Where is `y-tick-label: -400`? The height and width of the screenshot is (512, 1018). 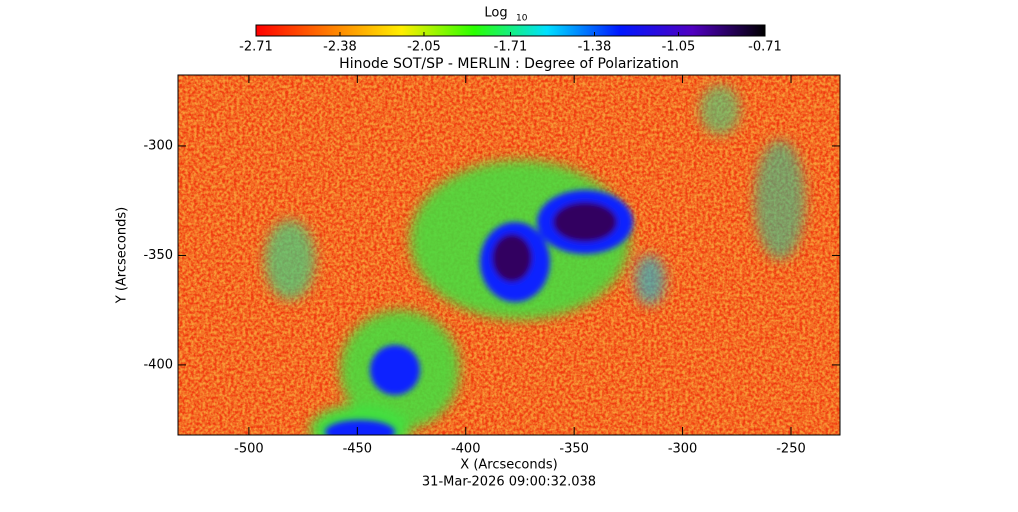
y-tick-label: -400 is located at coordinates (158, 364).